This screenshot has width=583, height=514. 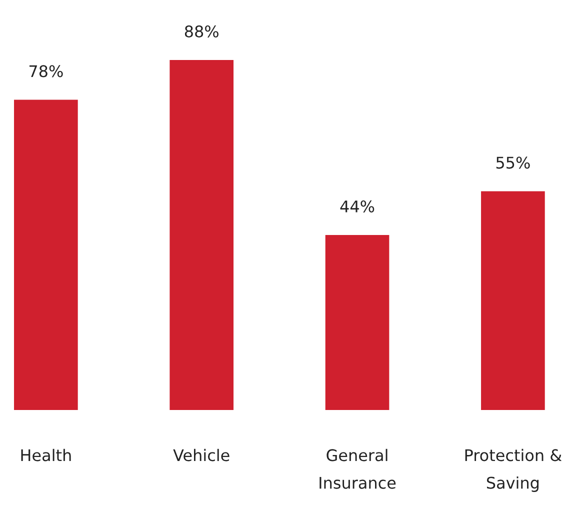 I want to click on x-tick-label: Protection & Saving, so click(x=513, y=470).